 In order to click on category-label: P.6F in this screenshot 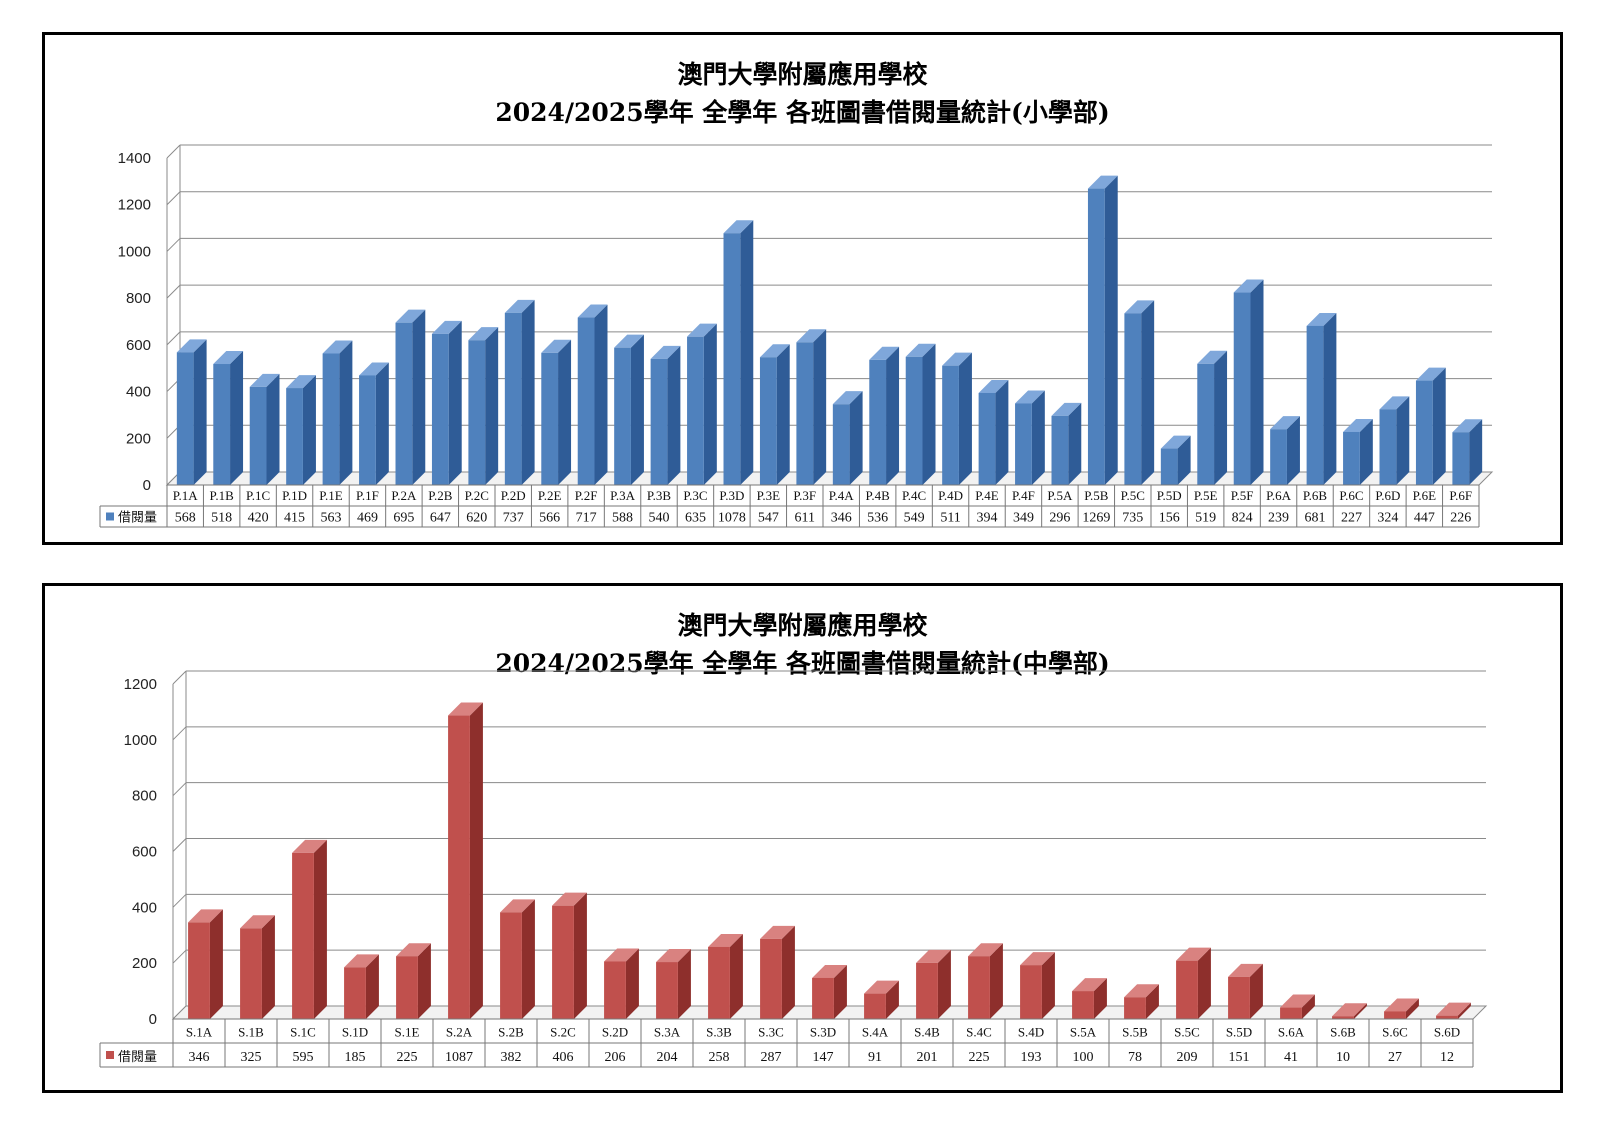, I will do `click(1460, 495)`.